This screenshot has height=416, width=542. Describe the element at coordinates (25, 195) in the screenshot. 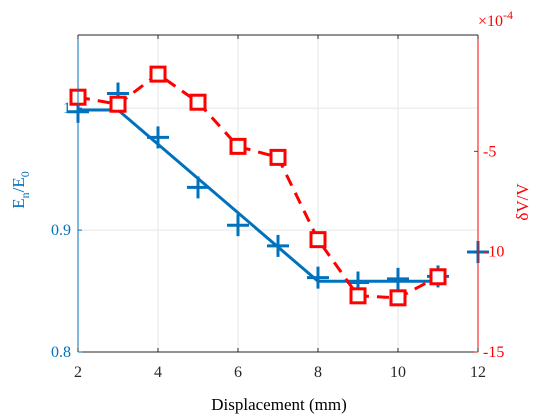

I see `left-y-label-sub1: n` at that location.